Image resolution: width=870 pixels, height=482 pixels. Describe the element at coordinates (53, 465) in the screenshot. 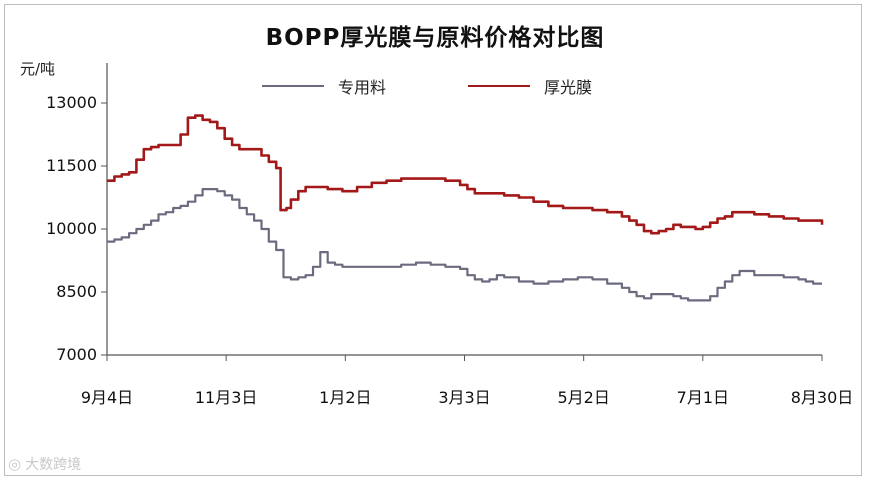

I see `watermark-text: 大数跨境` at that location.